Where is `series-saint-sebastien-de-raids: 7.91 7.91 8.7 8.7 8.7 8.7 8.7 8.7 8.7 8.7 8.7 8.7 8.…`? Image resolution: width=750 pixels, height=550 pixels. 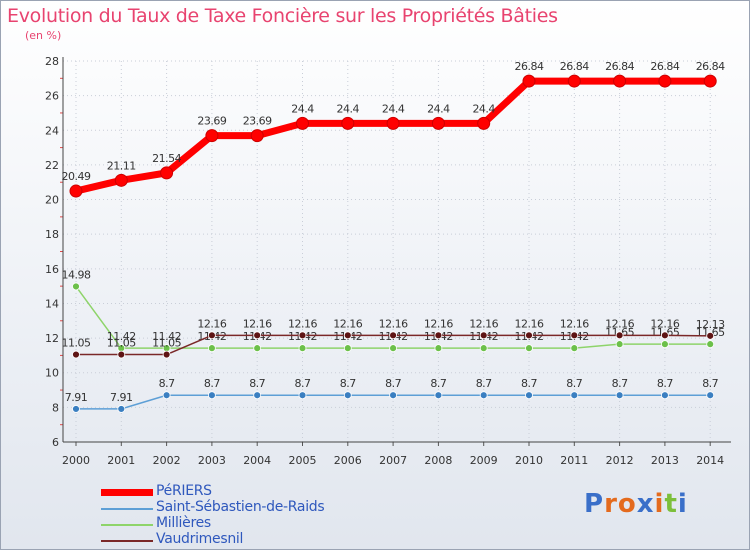 series-saint-sebastien-de-raids: 7.91 7.91 8.7 8.7 8.7 8.7 8.7 8.7 8.7 8.7 8.7 8.7 8.… is located at coordinates (392, 395).